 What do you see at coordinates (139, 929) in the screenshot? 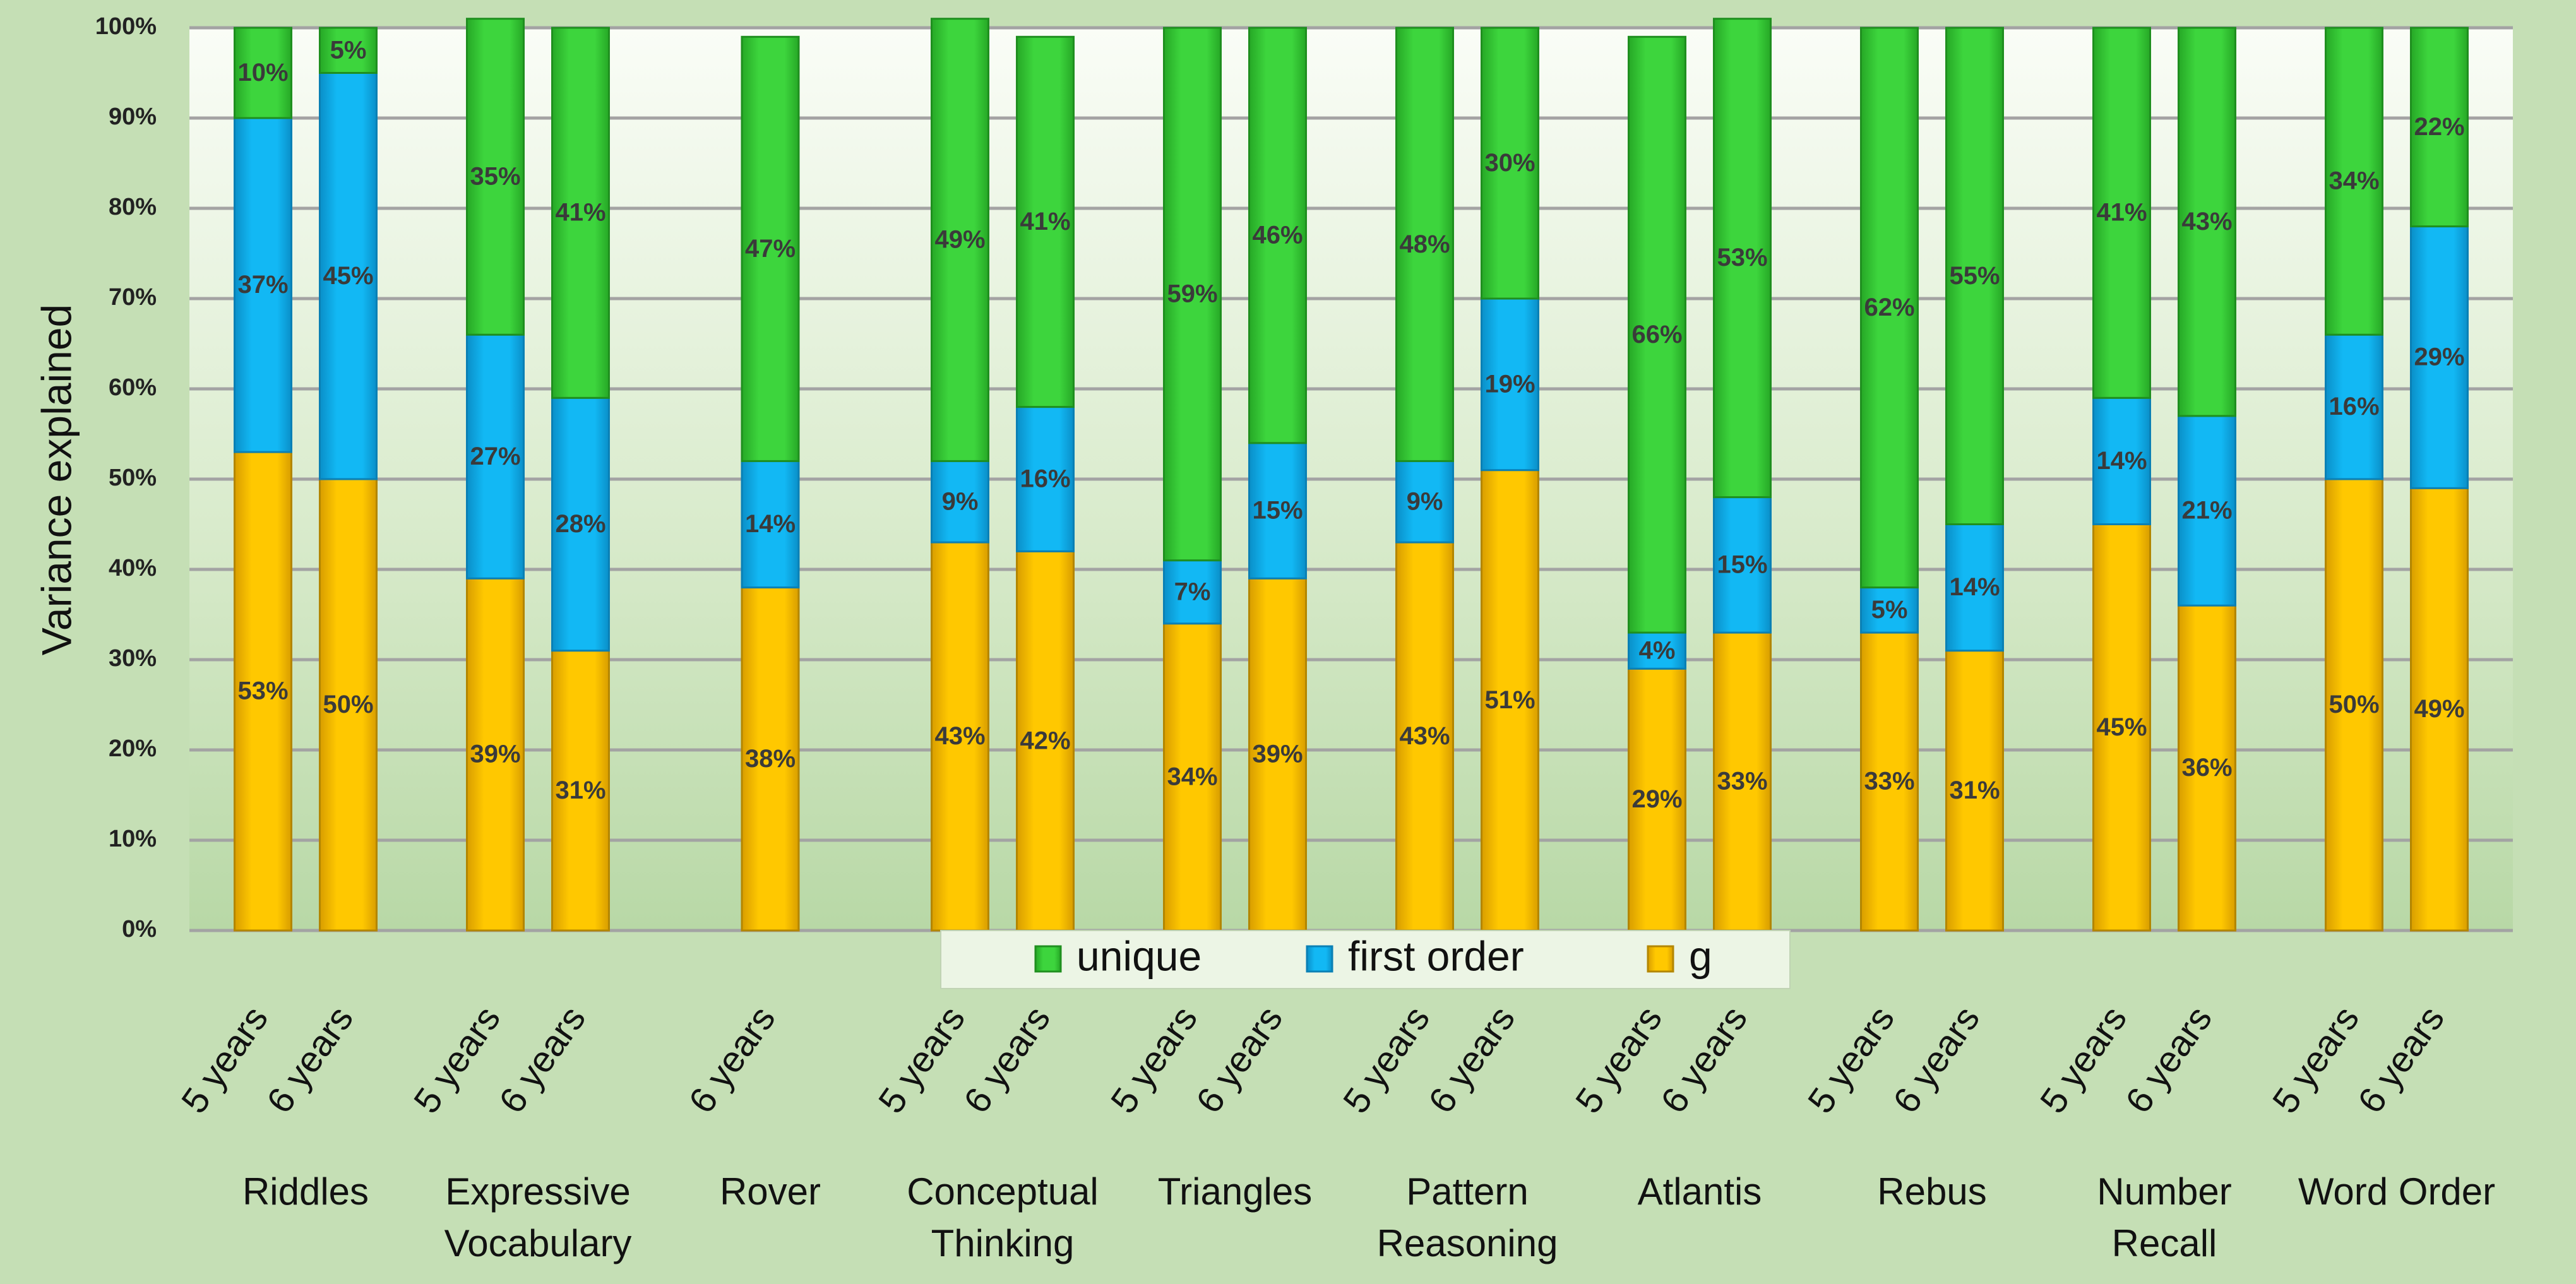
I see `y-tick-label: 0%` at bounding box center [139, 929].